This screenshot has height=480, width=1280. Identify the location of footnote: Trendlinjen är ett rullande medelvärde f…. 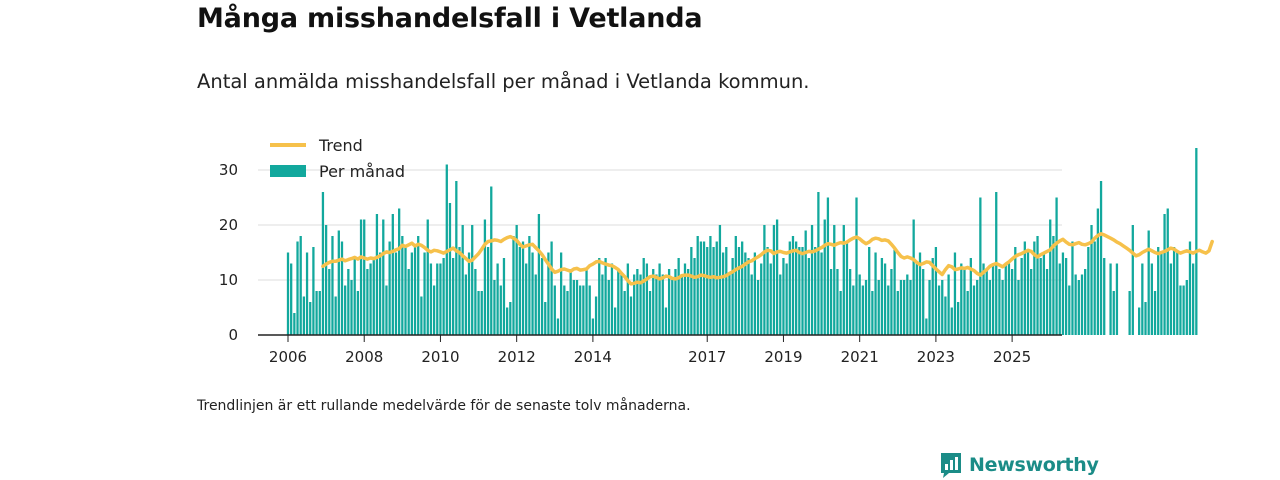
(444, 406).